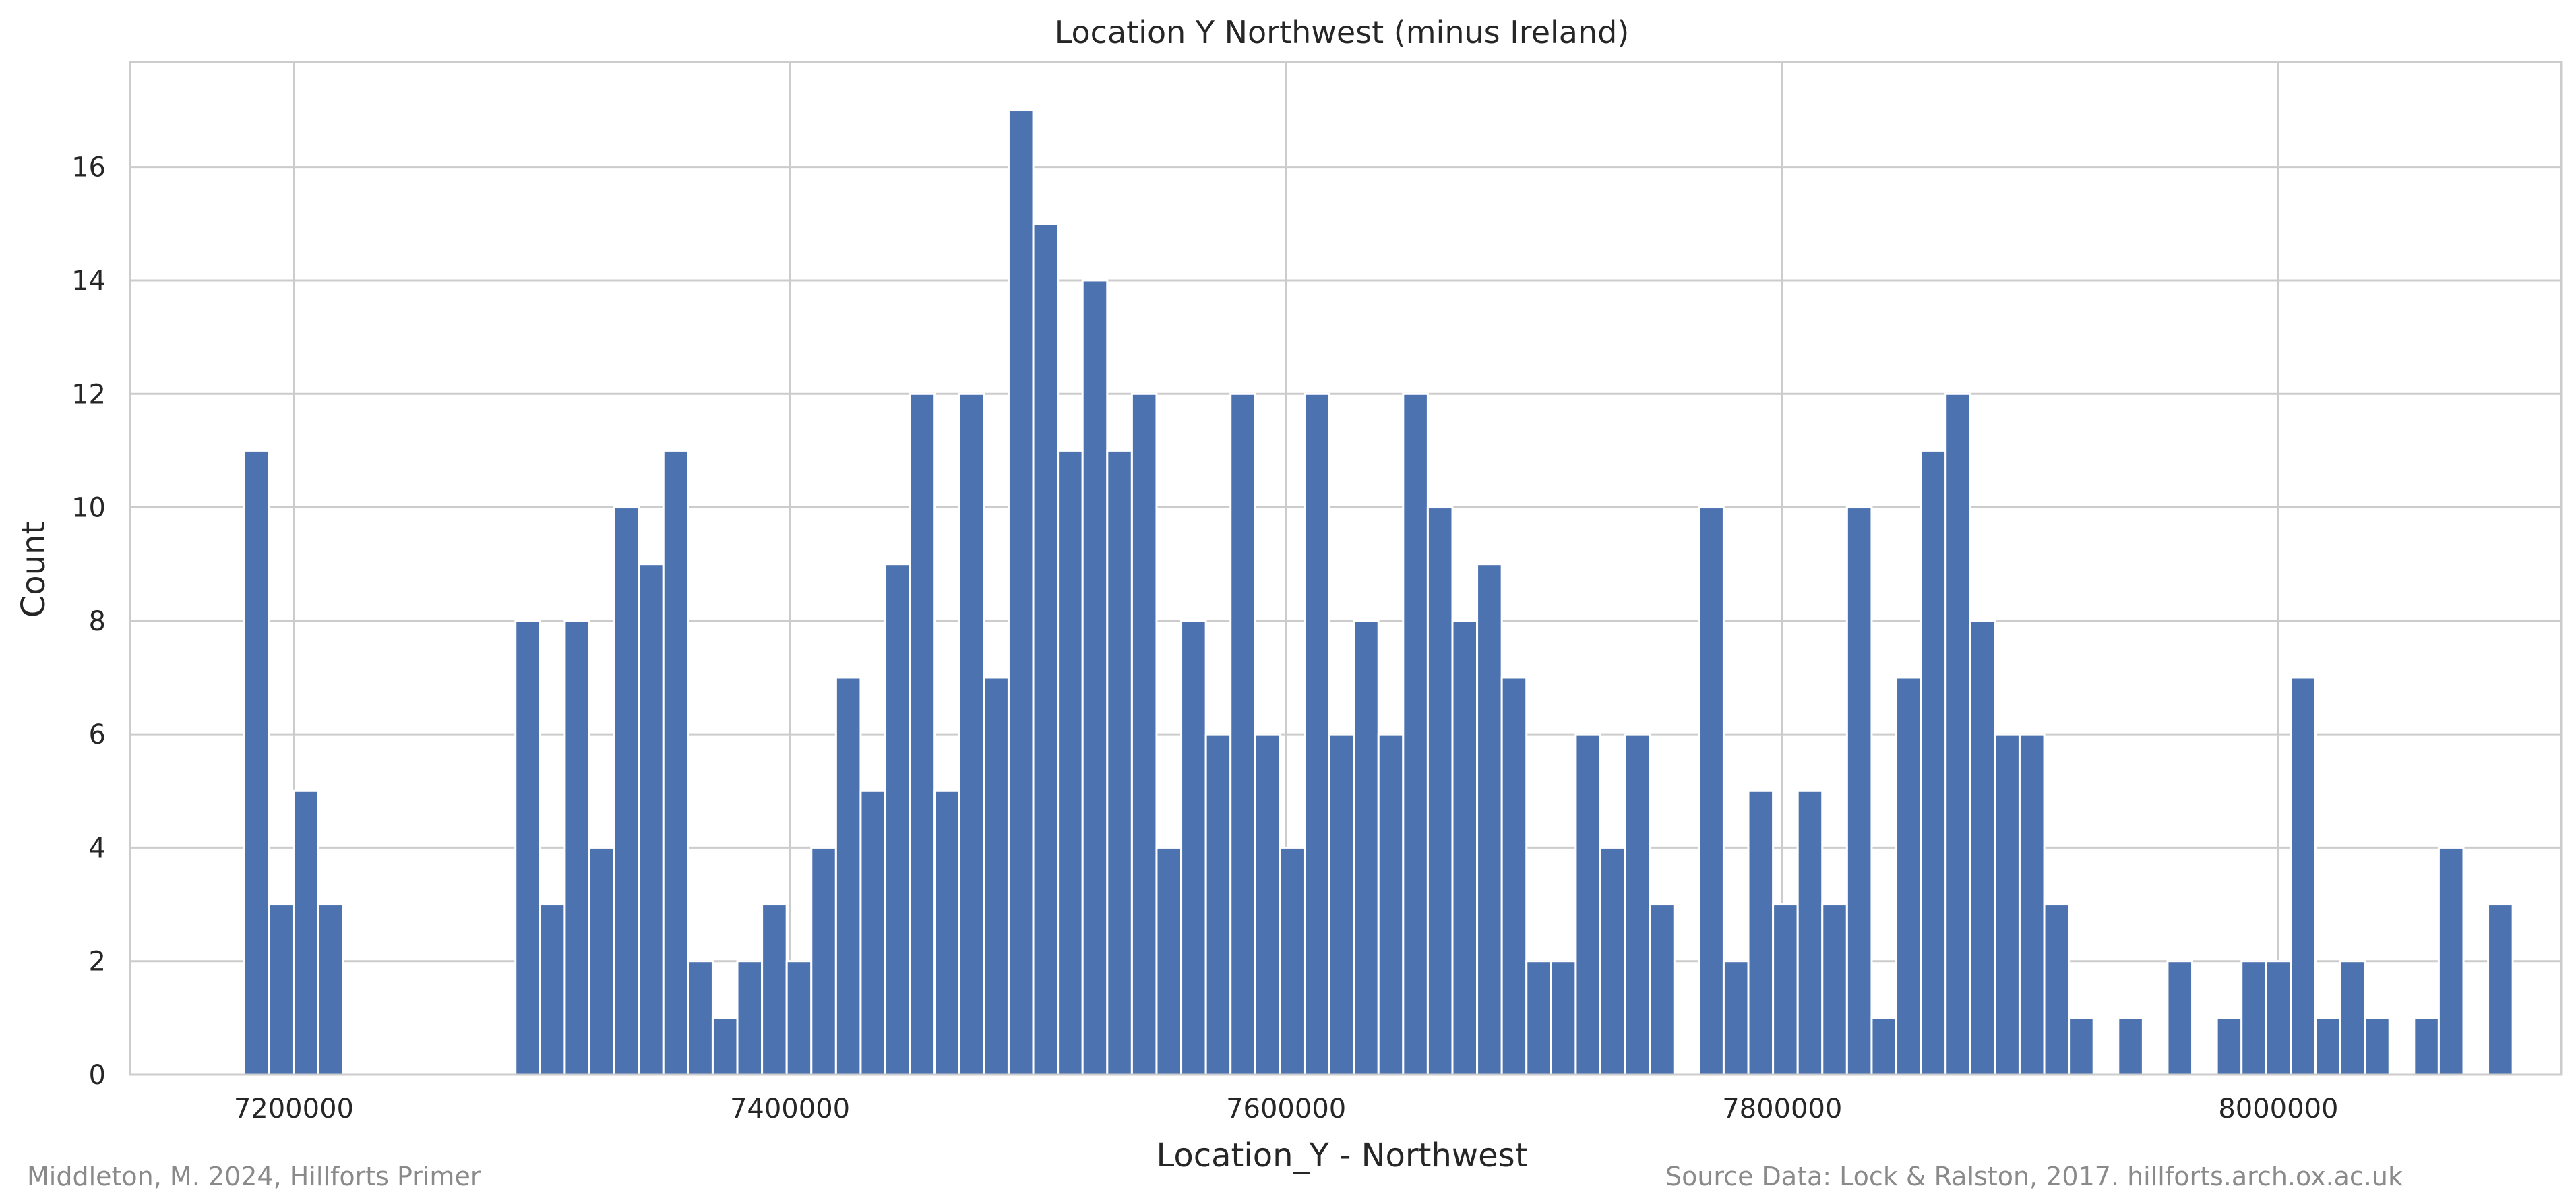 The width and height of the screenshot is (2576, 1196). Describe the element at coordinates (98, 849) in the screenshot. I see `y-tick-label: 4` at that location.